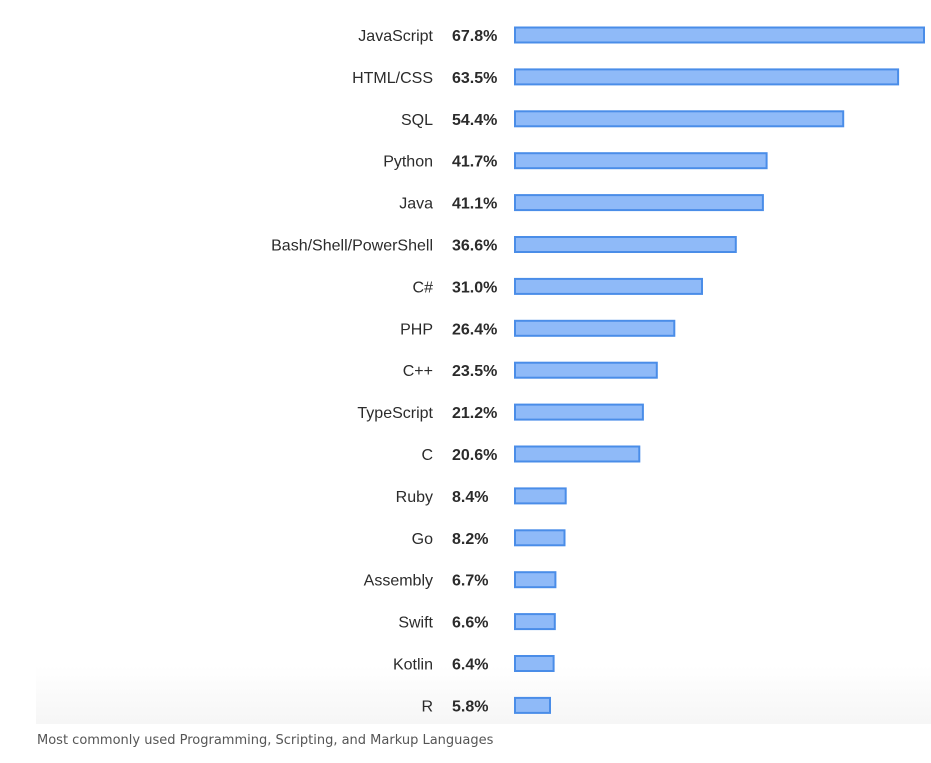 The height and width of the screenshot is (763, 931). I want to click on value-label-bash-shell-powershell: 36.6%, so click(474, 246).